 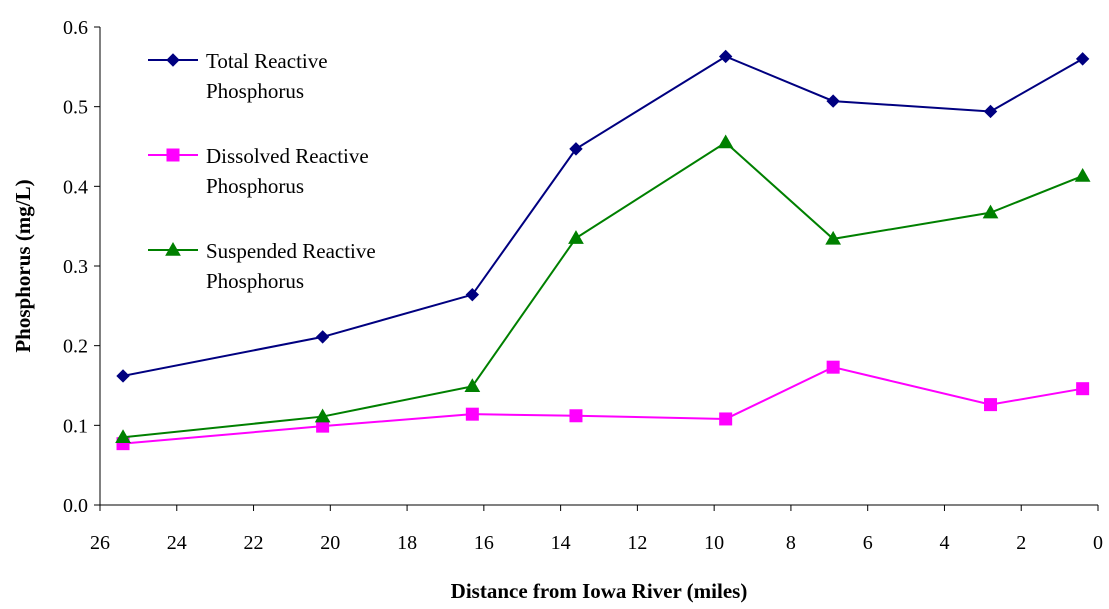 What do you see at coordinates (75, 108) in the screenshot?
I see `y-tick-label: 0.5` at bounding box center [75, 108].